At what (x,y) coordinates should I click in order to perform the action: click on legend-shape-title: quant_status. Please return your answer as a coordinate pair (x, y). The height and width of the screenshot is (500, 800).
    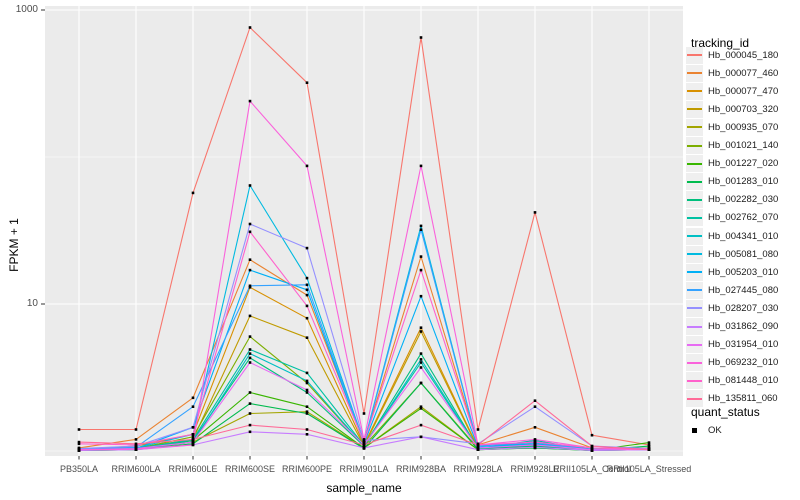
    Looking at the image, I should click on (725, 412).